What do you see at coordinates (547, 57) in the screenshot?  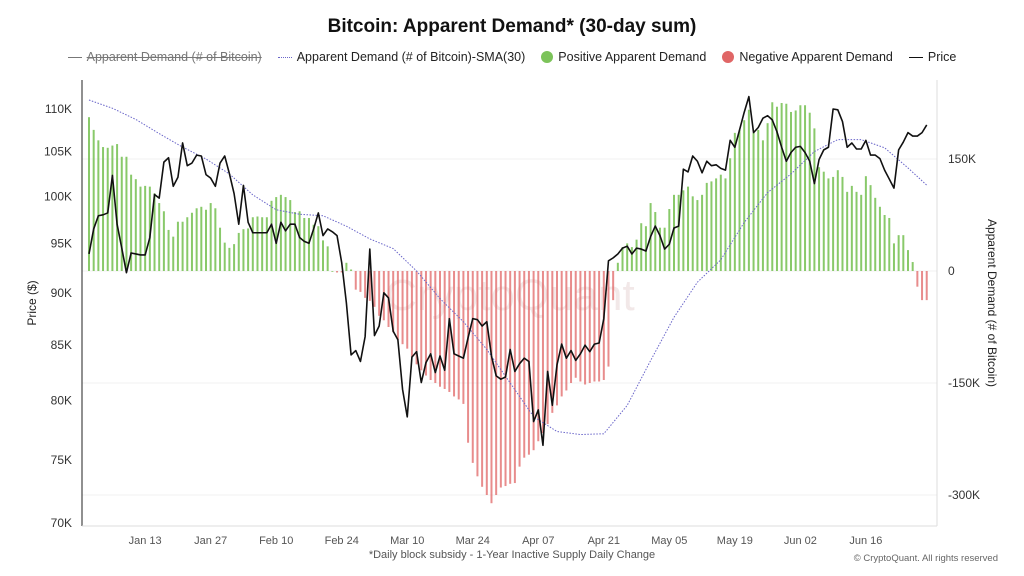 I see `green-circle-icon` at bounding box center [547, 57].